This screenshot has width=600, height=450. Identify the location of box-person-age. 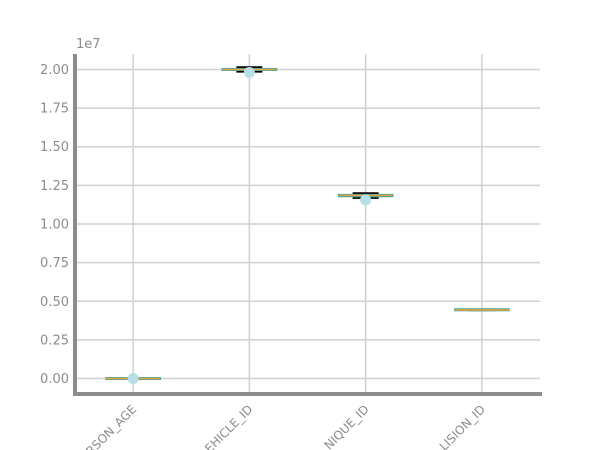
(133, 379).